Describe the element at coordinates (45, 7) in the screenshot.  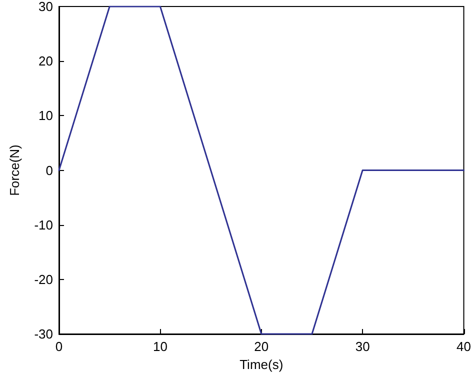
I see `y-tick-label: 30` at that location.